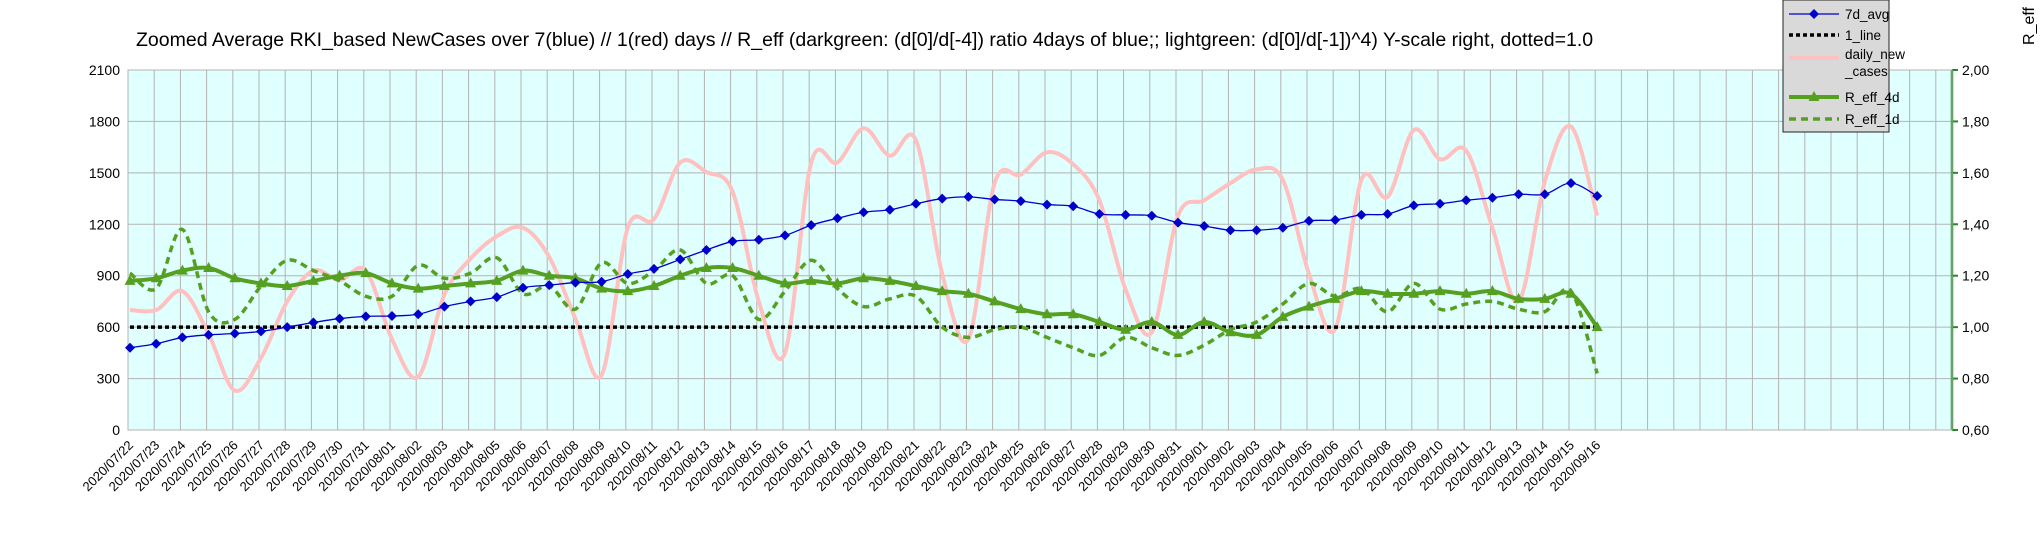 Image resolution: width=2044 pixels, height=542 pixels. What do you see at coordinates (1975, 173) in the screenshot?
I see `y2-tick-label: 1,60` at bounding box center [1975, 173].